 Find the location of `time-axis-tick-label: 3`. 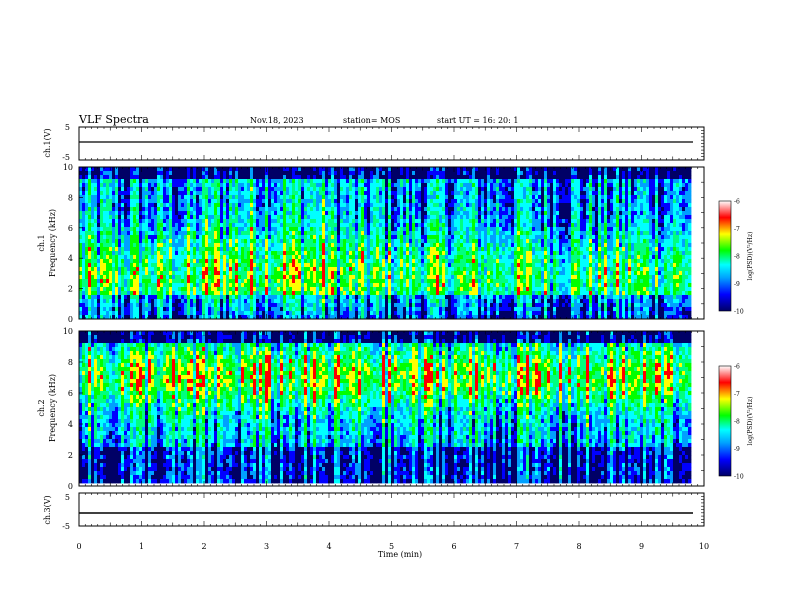

time-axis-tick-label: 3 is located at coordinates (266, 546).